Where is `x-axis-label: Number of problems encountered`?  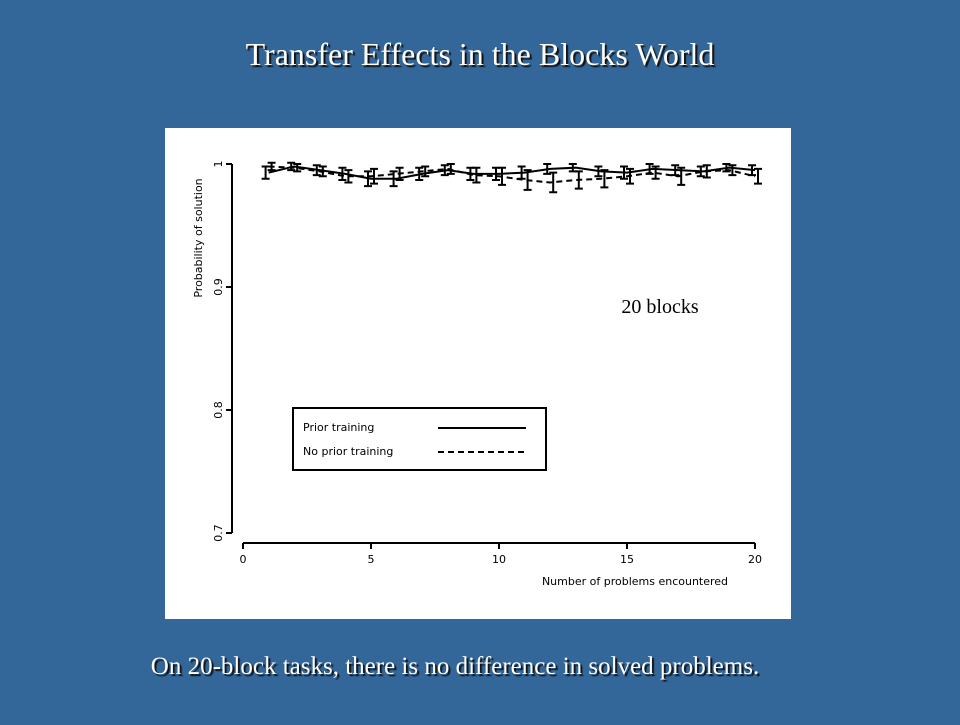 x-axis-label: Number of problems encountered is located at coordinates (635, 581).